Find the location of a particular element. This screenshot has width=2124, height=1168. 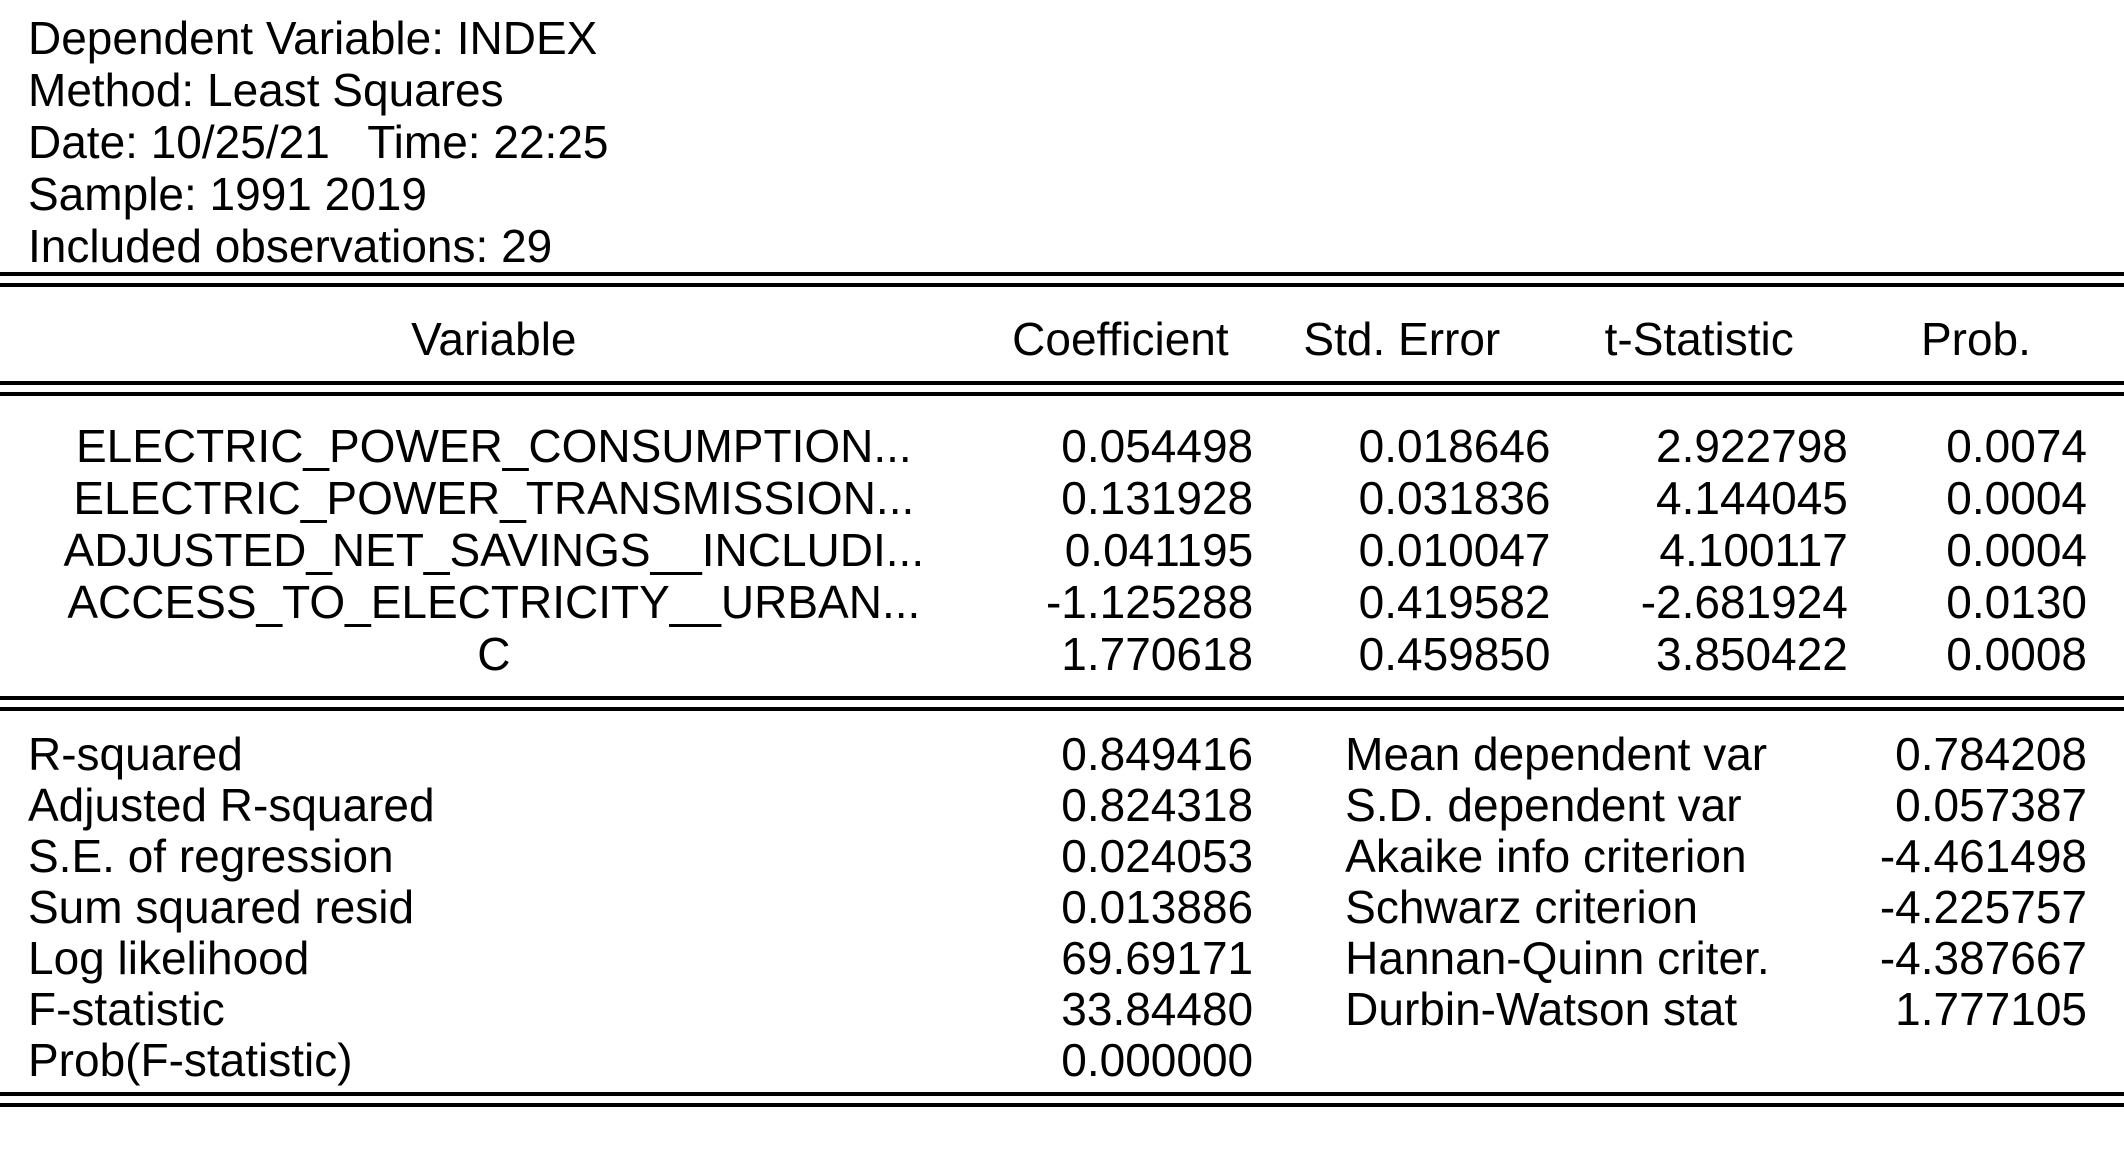

t-statistic-cell: 4.144045 is located at coordinates (1752, 498).